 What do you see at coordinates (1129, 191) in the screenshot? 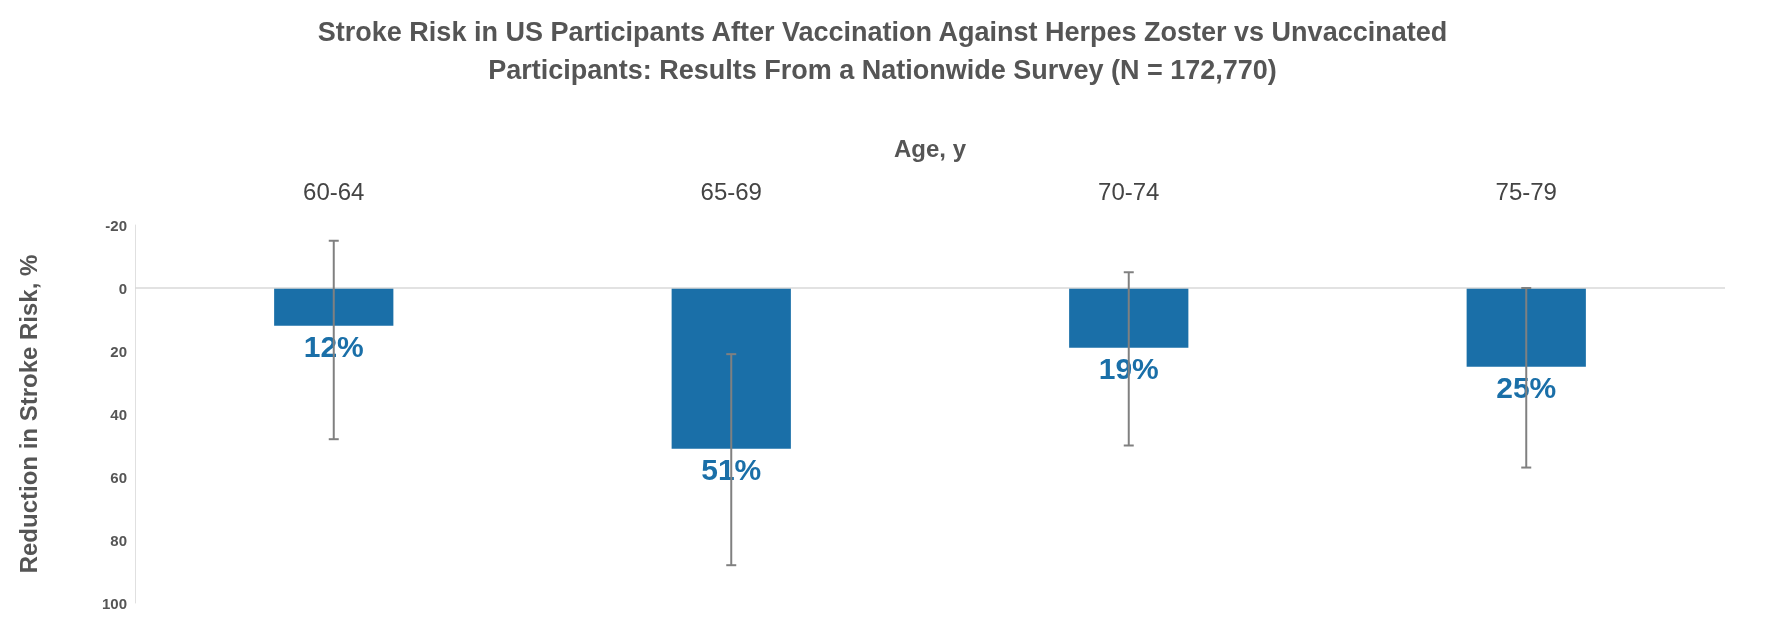
I see `x-tick-label: 70-74` at bounding box center [1129, 191].